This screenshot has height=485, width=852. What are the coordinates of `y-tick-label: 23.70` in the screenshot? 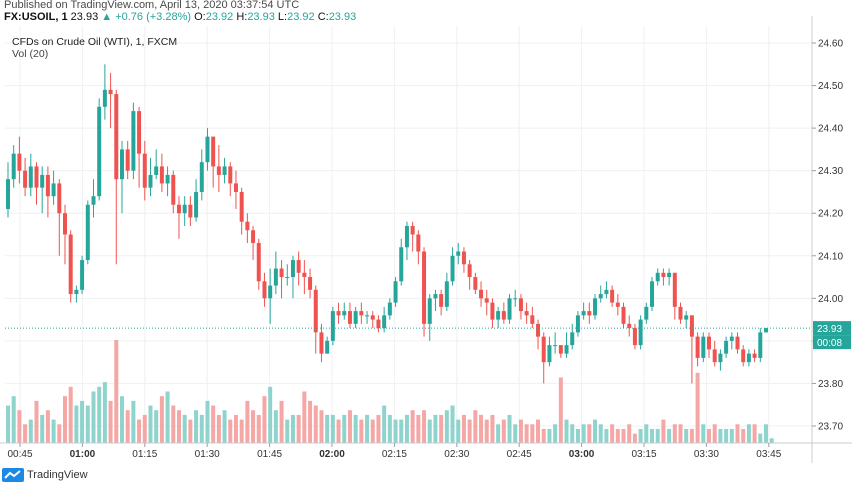 It's located at (830, 426).